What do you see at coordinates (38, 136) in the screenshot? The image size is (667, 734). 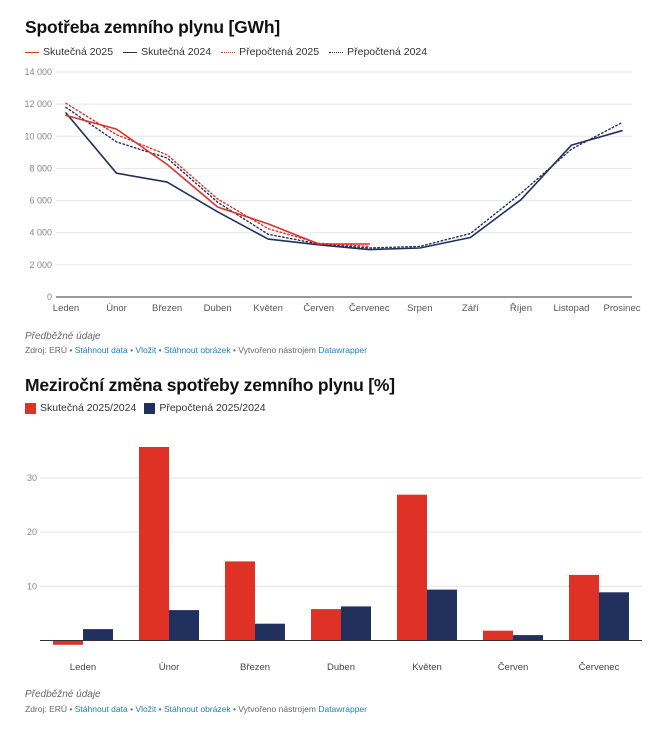 I see `y-tick-label: 10 000` at bounding box center [38, 136].